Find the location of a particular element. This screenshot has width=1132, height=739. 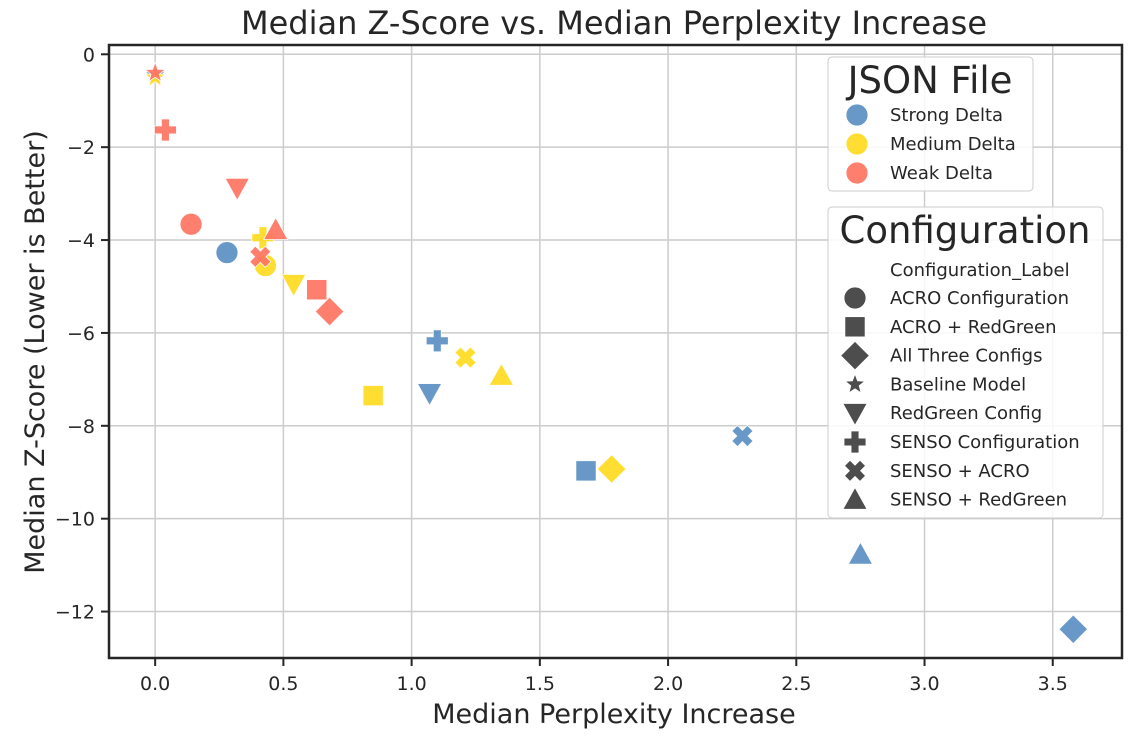

y-axis-title: Median Z-Score (Lower is Better) is located at coordinates (35, 351).